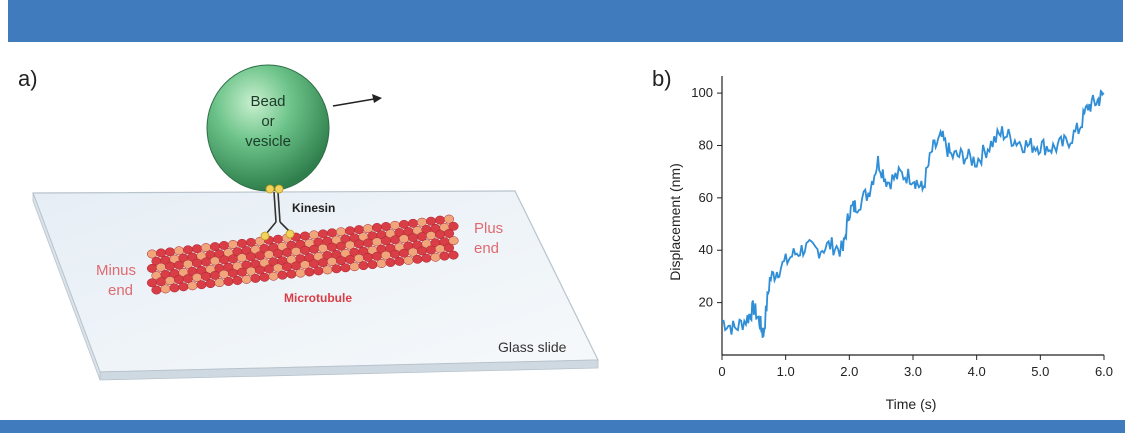 This screenshot has width=1125, height=433. I want to click on bead-label-line: or, so click(267, 121).